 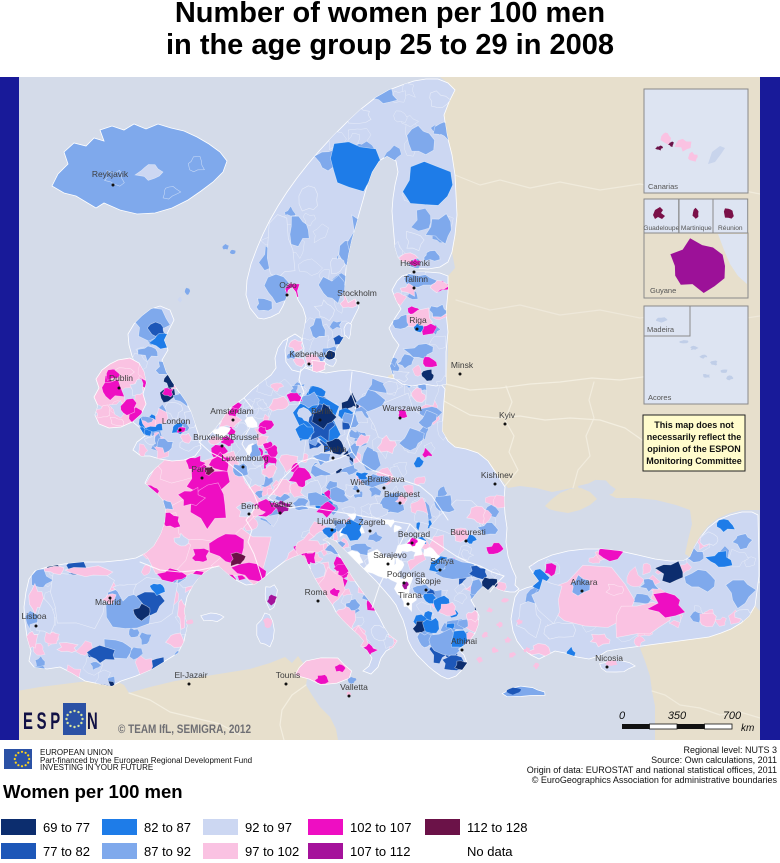 I want to click on svg-text: 0, so click(x=622, y=716).